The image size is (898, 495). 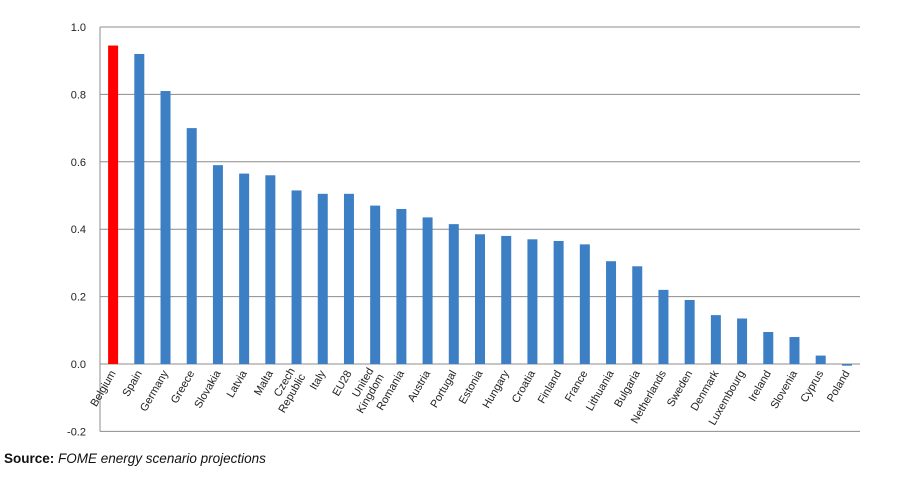 I want to click on source-label: Source:, so click(x=29, y=458).